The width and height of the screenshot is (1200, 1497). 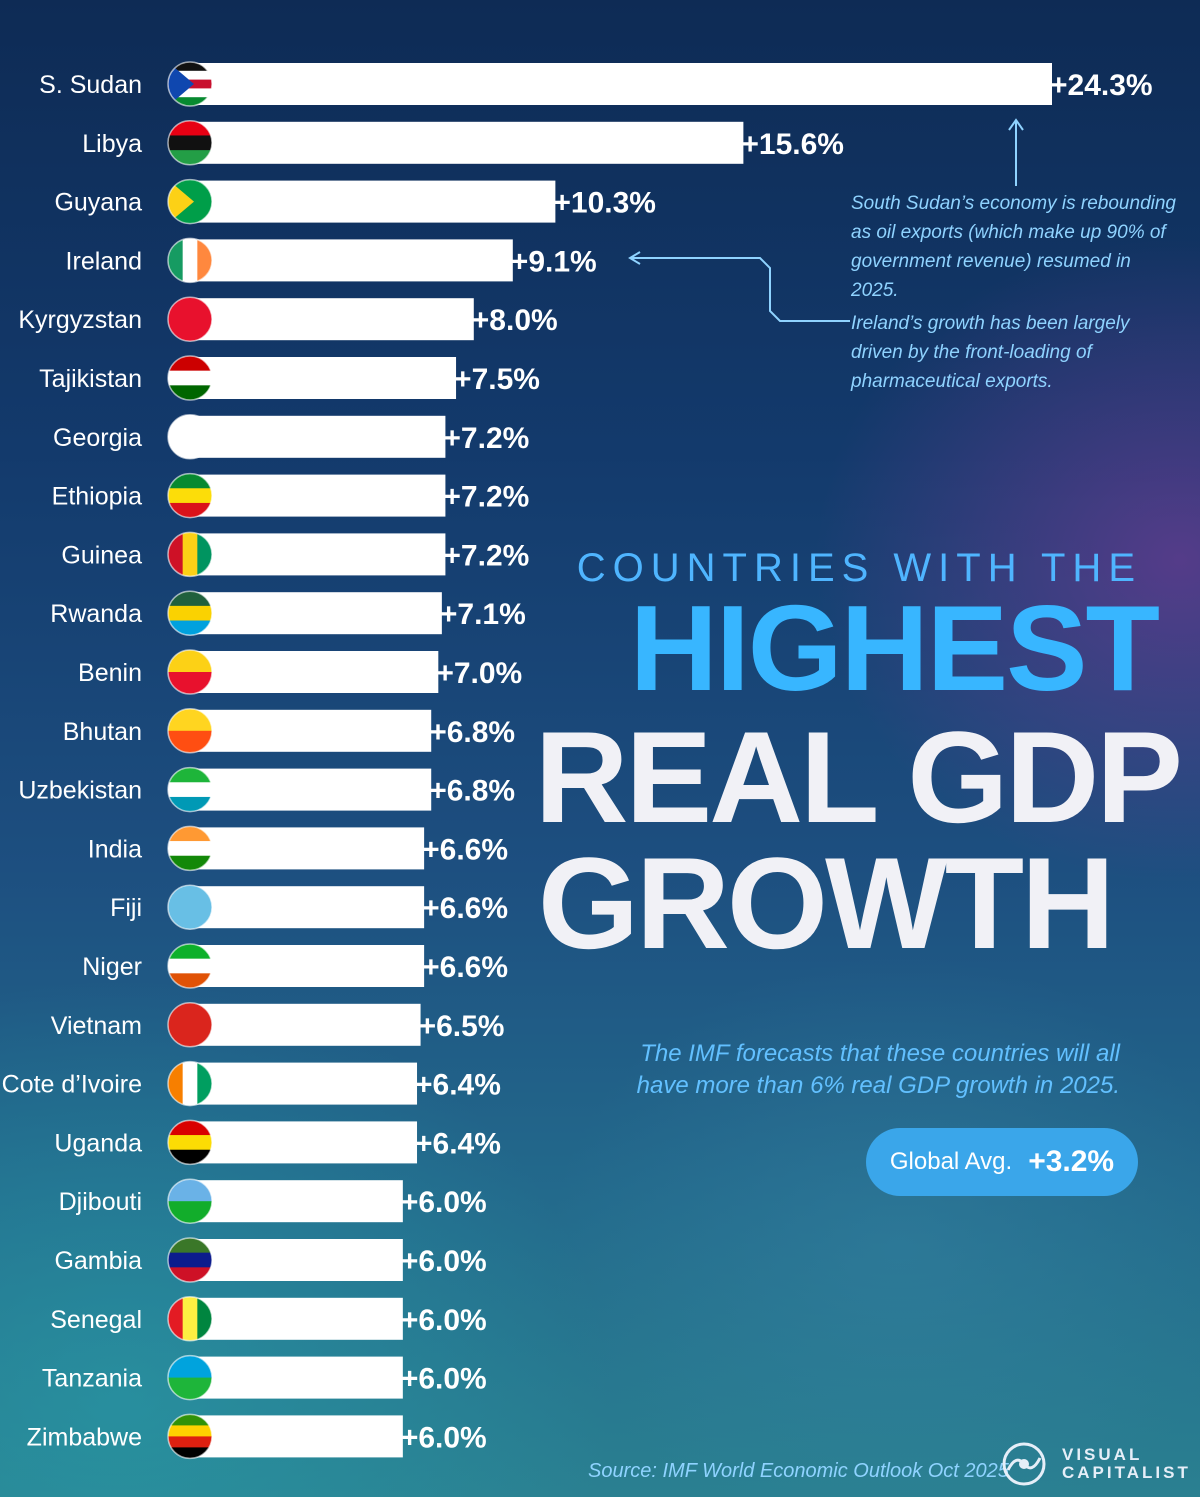 I want to click on flag-benin-icon, so click(x=190, y=672).